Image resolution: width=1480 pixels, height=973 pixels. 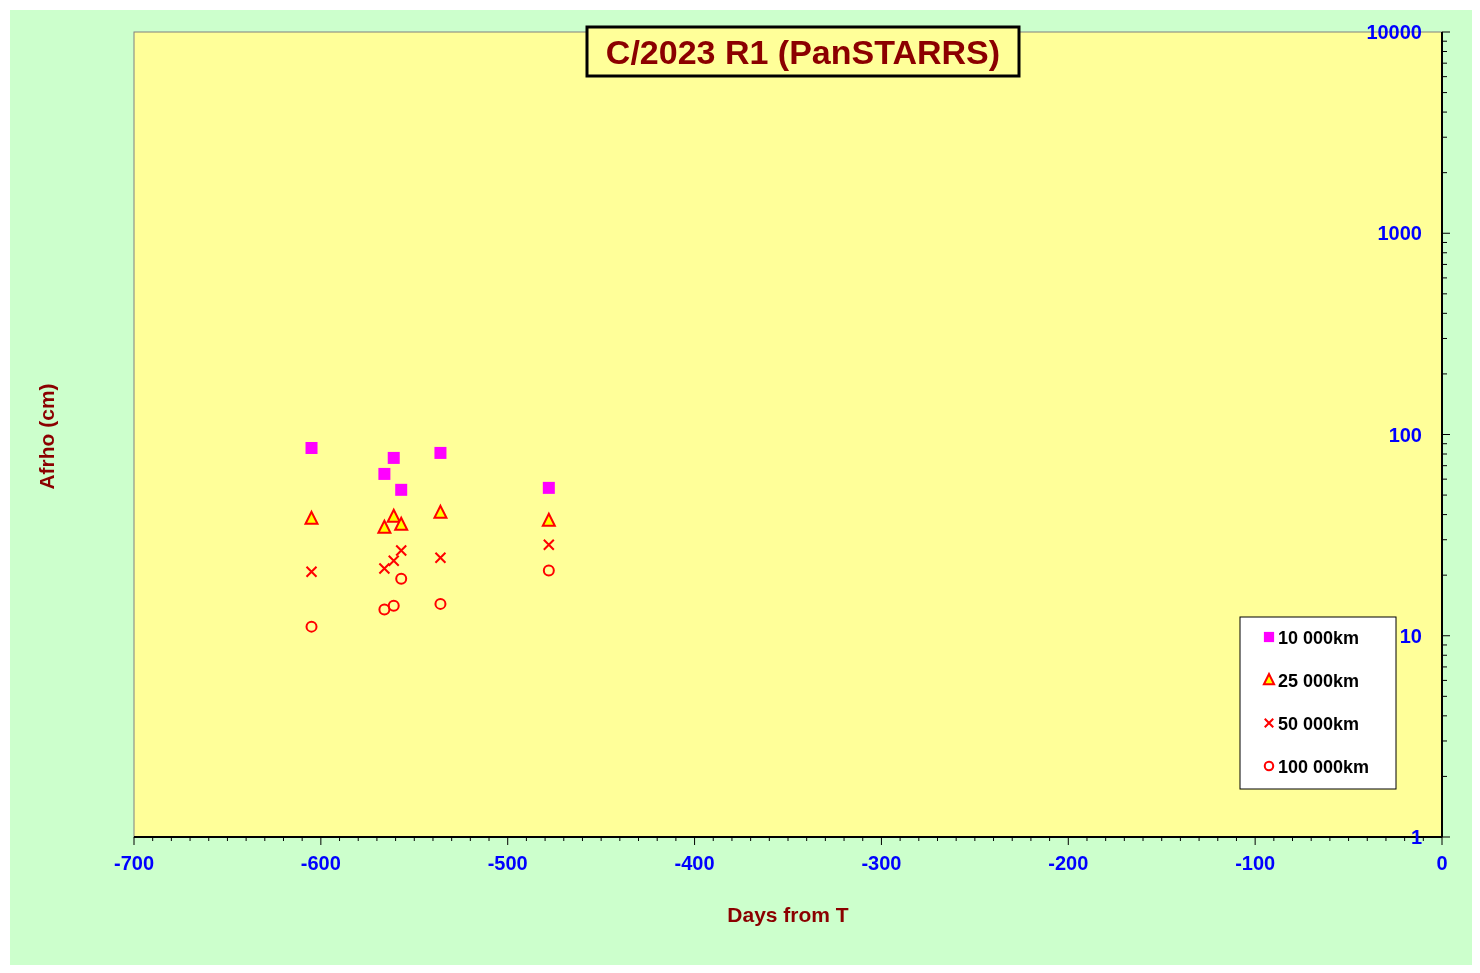 I want to click on x-tick-label: -300, so click(x=881, y=863).